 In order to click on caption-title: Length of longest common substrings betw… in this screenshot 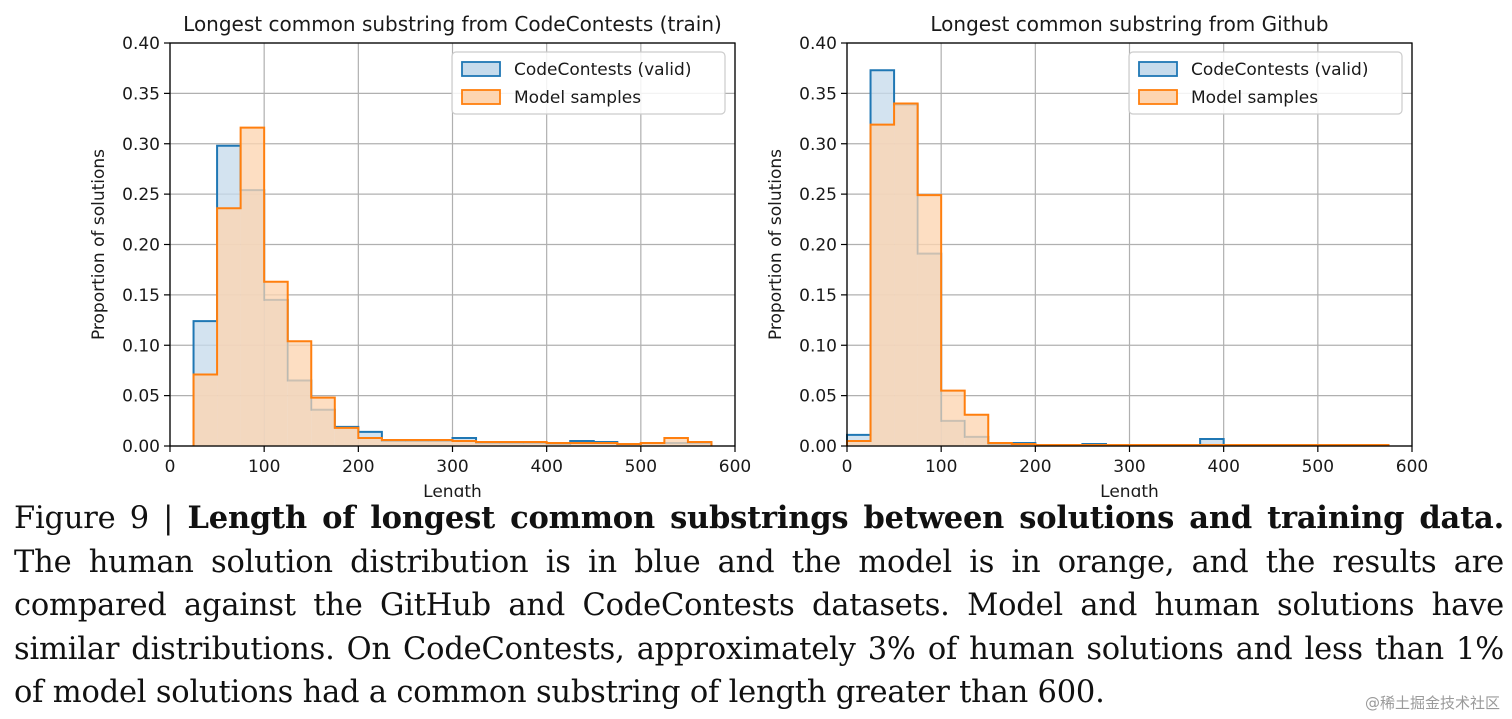, I will do `click(846, 518)`.